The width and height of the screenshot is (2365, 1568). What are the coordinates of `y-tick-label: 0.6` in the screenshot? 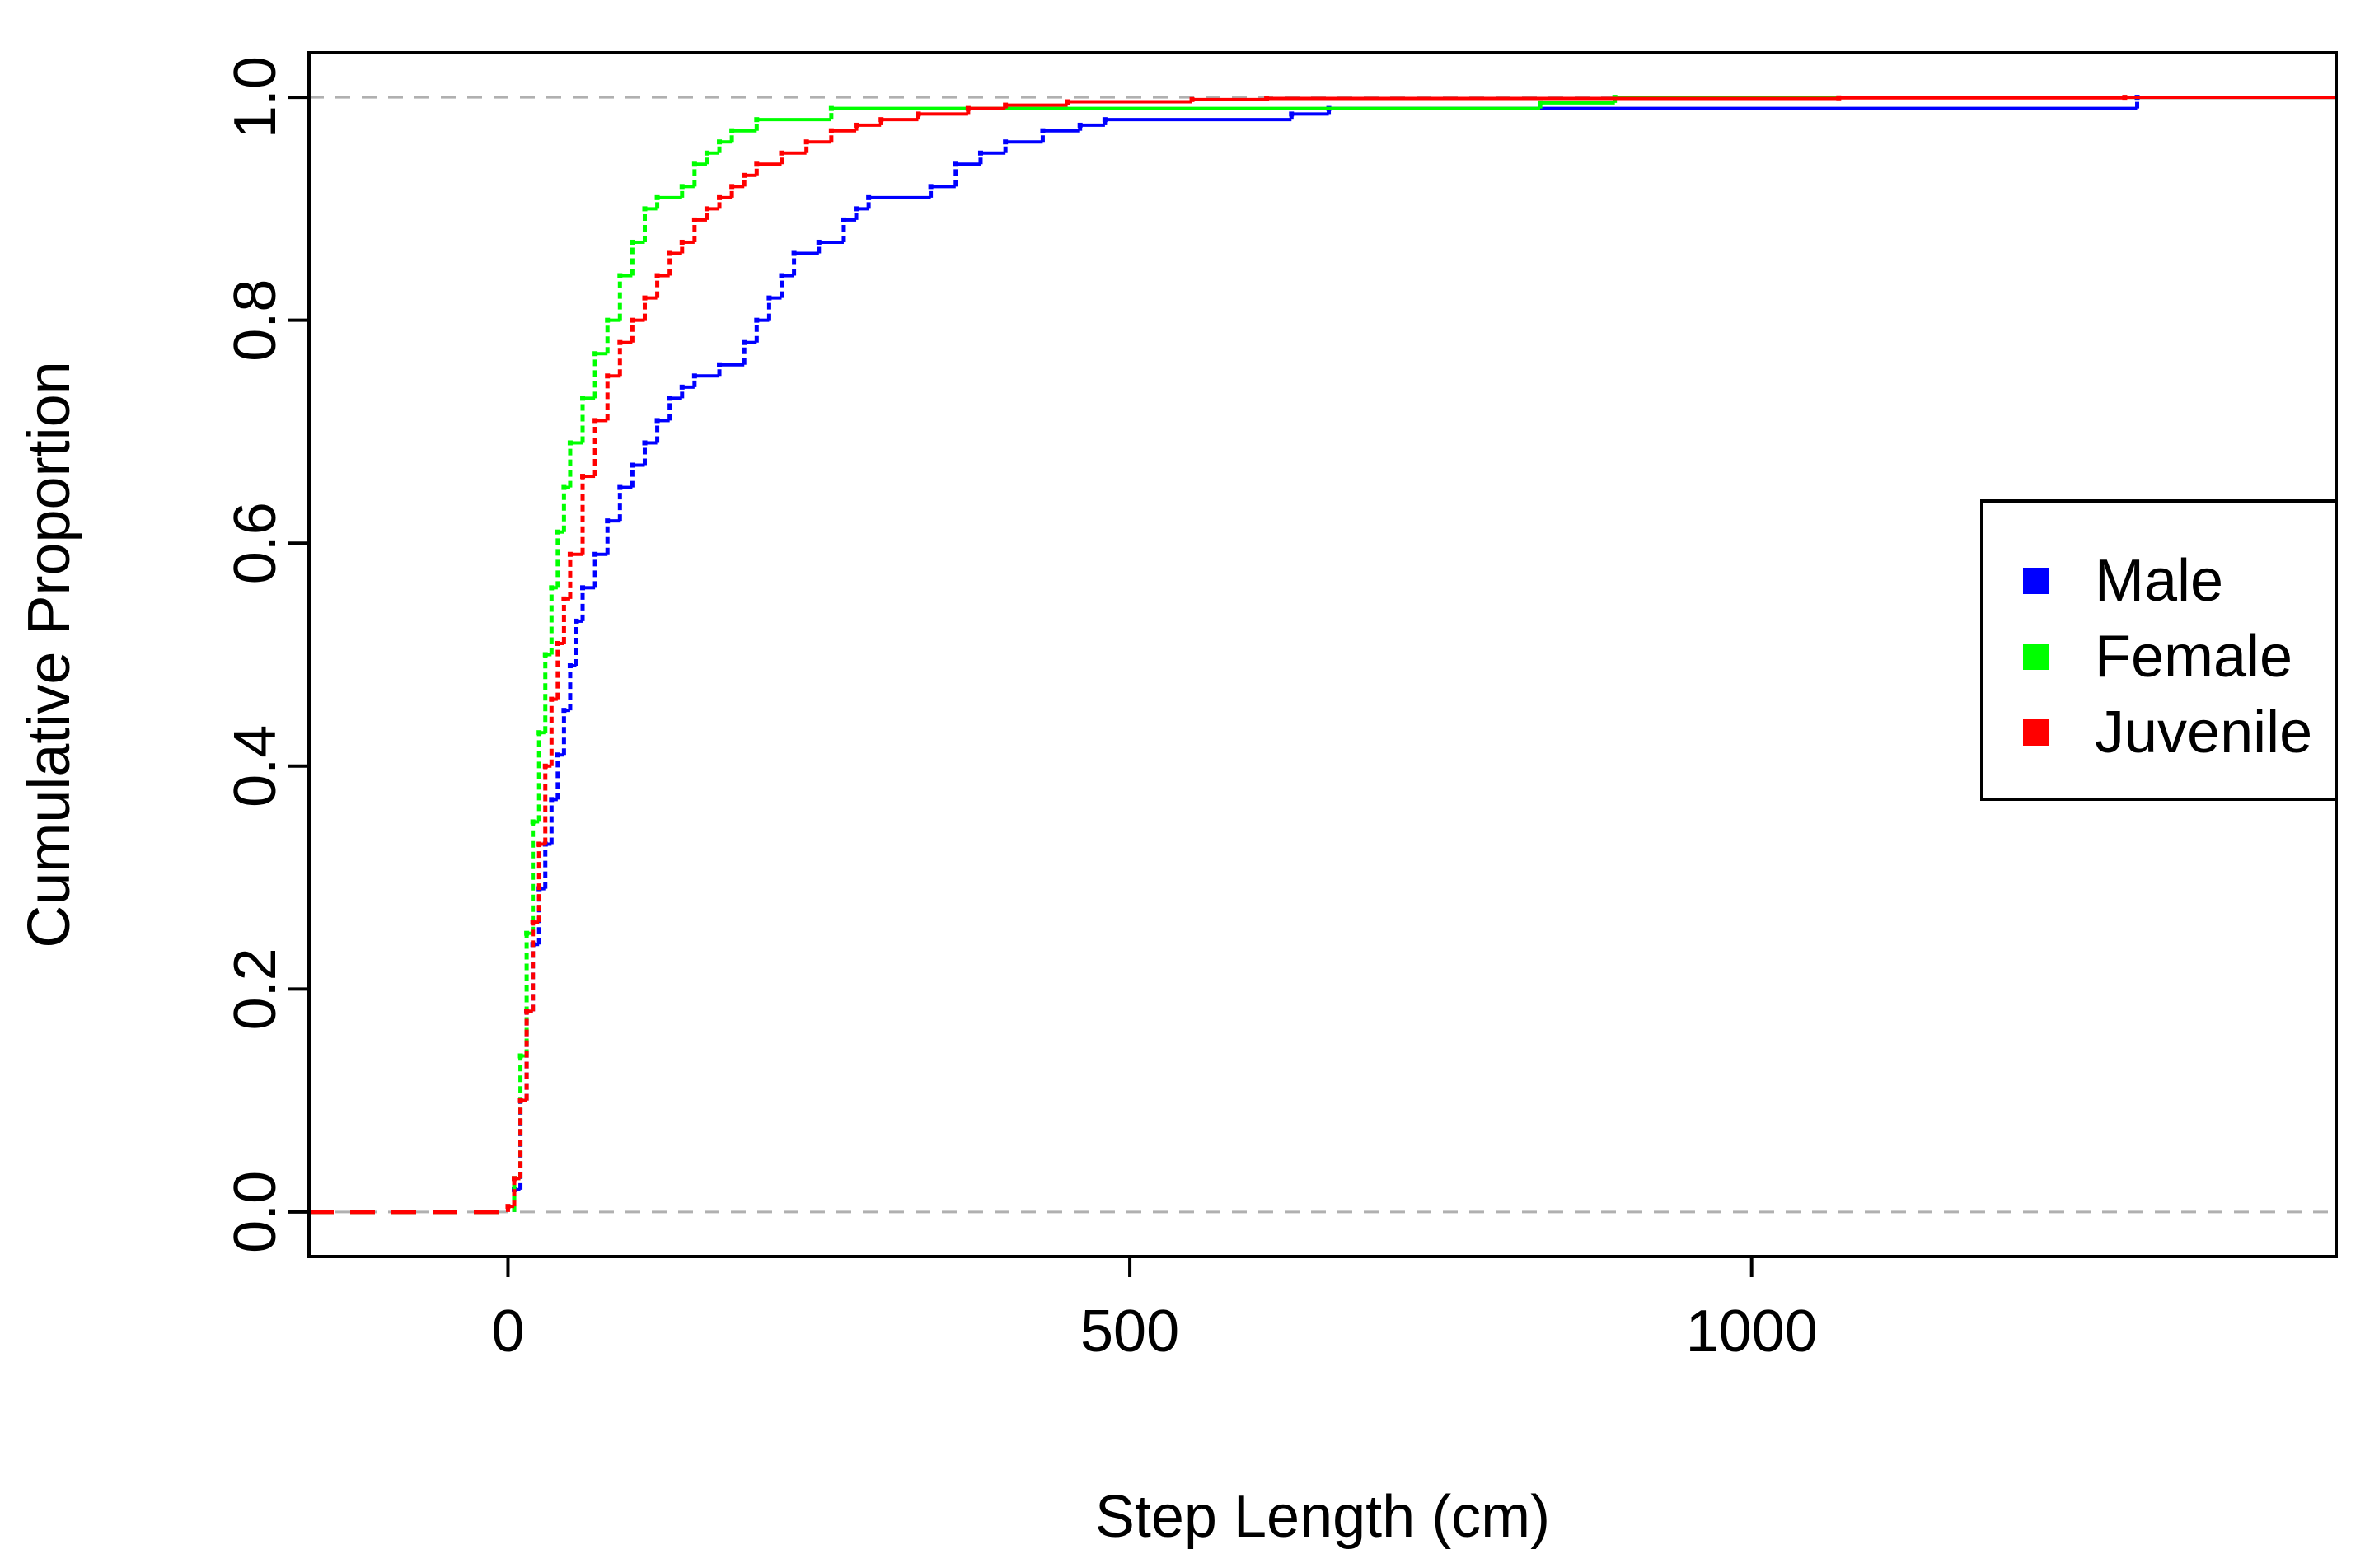 It's located at (255, 543).